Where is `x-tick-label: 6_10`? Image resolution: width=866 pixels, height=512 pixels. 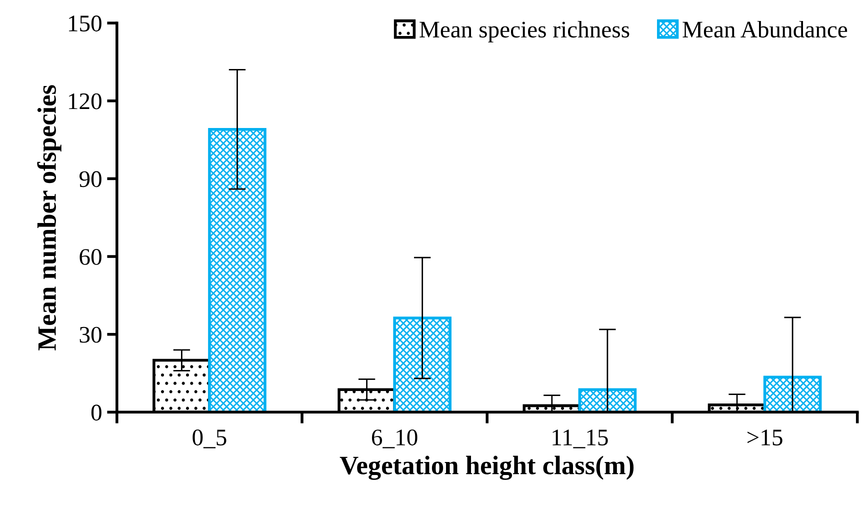 x-tick-label: 6_10 is located at coordinates (395, 439).